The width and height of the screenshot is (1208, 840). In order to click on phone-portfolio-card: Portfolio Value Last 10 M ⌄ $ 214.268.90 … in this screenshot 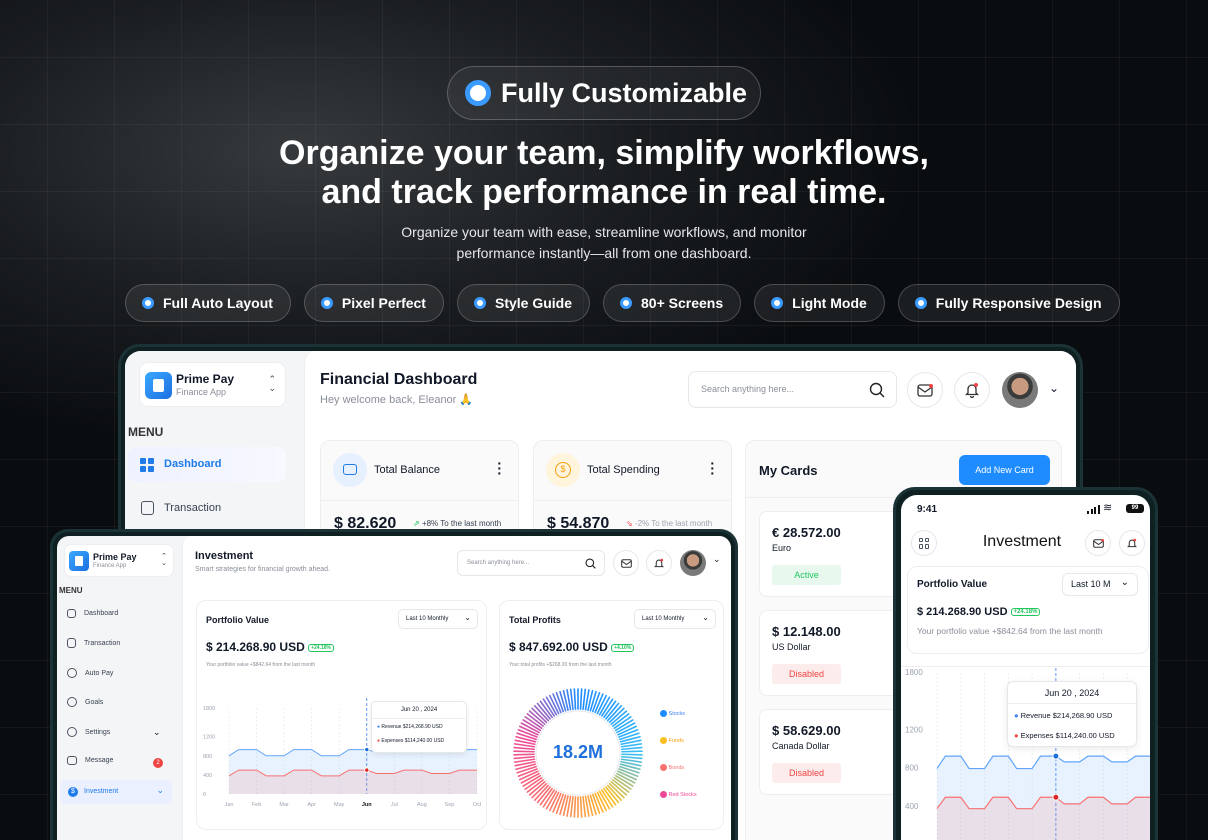, I will do `click(1028, 610)`.